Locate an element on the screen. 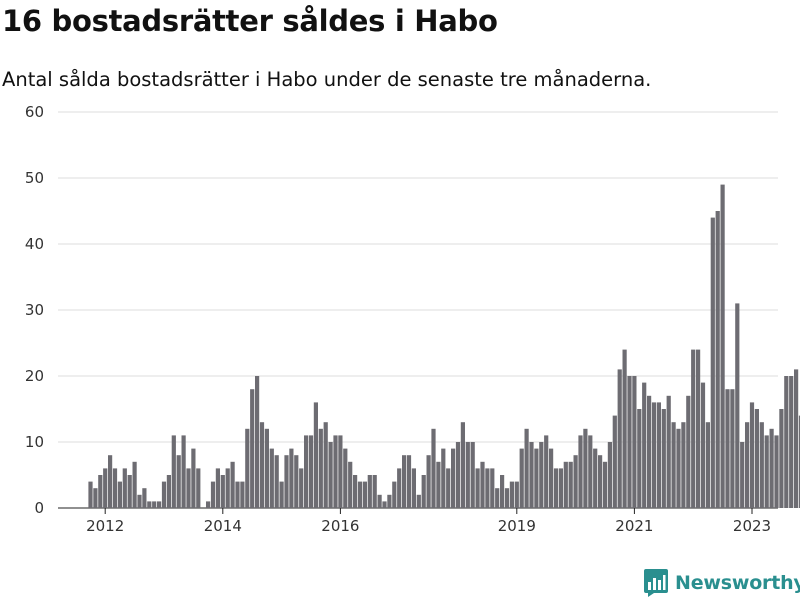  y-tick-label: 50 is located at coordinates (34, 178).